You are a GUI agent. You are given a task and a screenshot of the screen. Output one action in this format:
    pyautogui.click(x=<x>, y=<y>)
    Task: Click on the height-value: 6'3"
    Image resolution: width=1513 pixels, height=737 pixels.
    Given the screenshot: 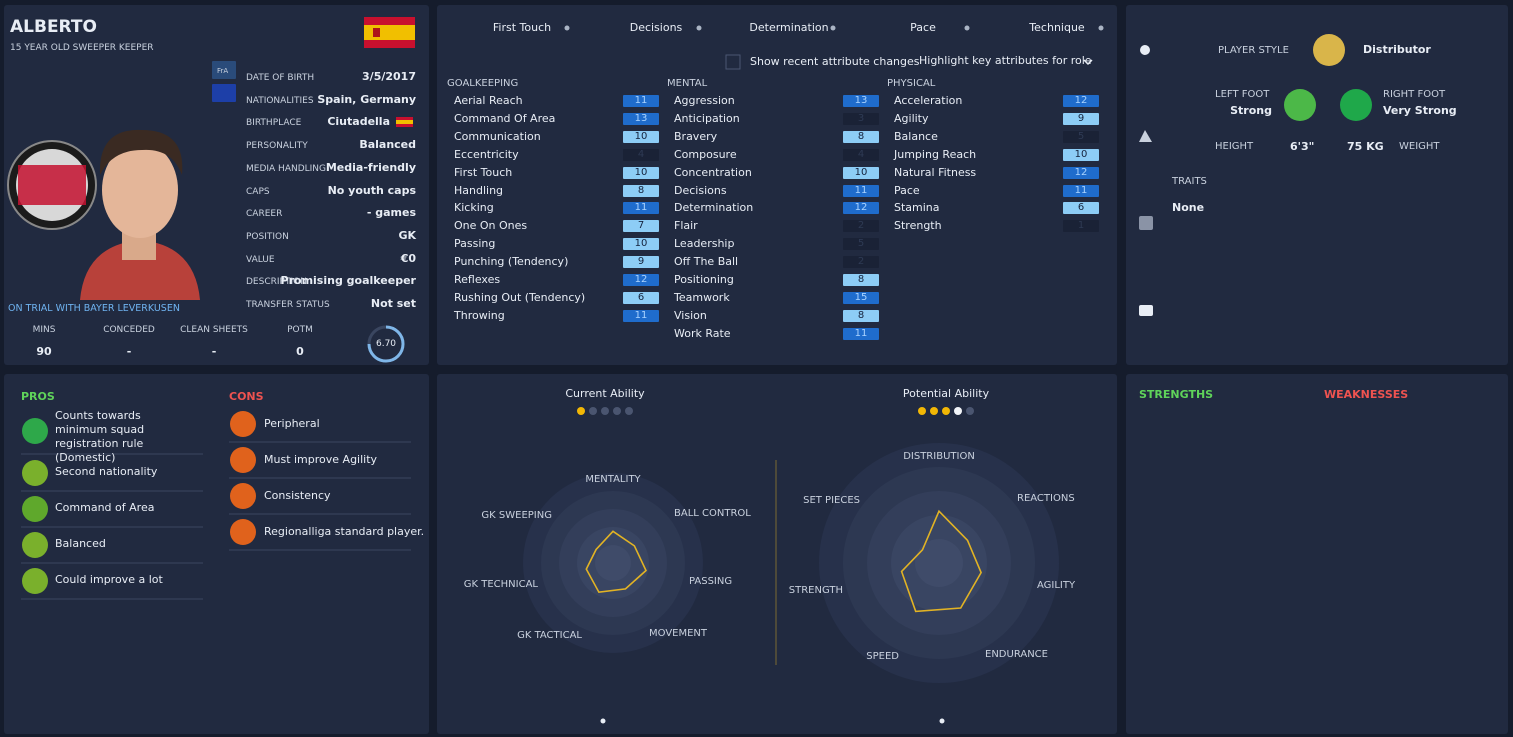 What is the action you would take?
    pyautogui.click(x=1302, y=146)
    